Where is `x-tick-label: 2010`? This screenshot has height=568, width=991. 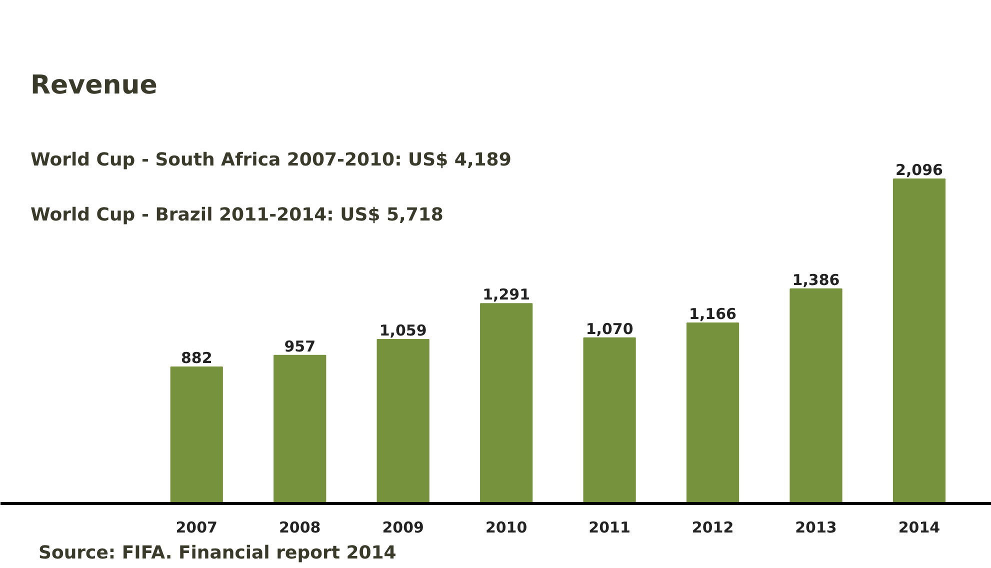
x-tick-label: 2010 is located at coordinates (506, 527).